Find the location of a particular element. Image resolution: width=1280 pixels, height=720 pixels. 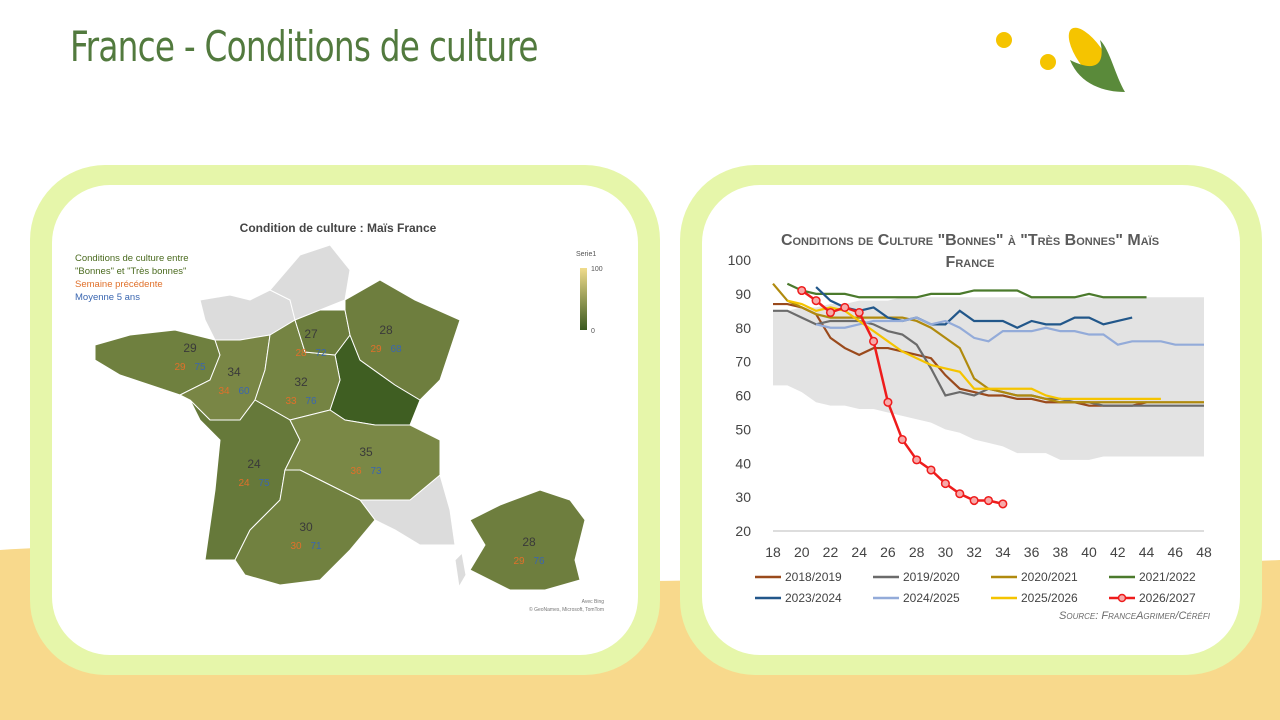

region-average: 71 is located at coordinates (316, 546).